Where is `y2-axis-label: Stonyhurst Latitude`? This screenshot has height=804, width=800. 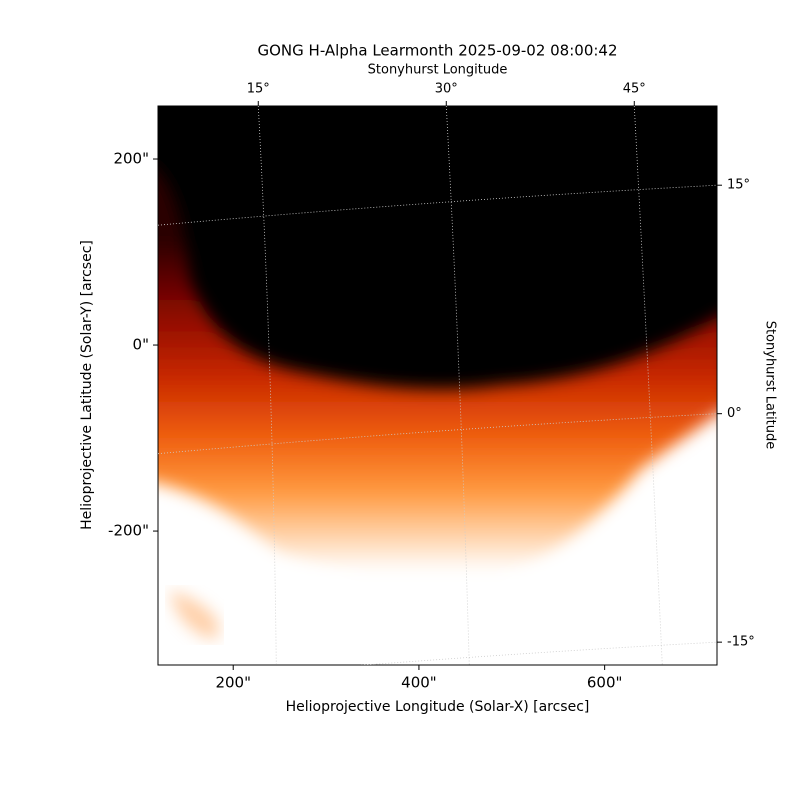
y2-axis-label: Stonyhurst Latitude is located at coordinates (770, 385).